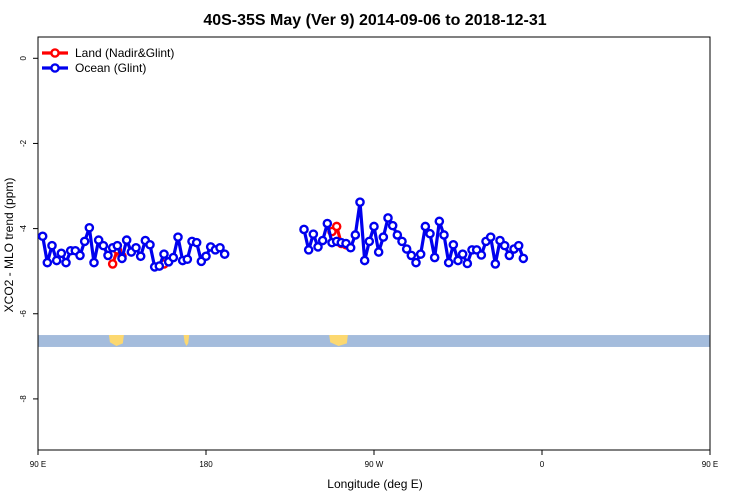 The width and height of the screenshot is (750, 500). What do you see at coordinates (110, 68) in the screenshot?
I see `legend-label: Ocean (Glint)` at bounding box center [110, 68].